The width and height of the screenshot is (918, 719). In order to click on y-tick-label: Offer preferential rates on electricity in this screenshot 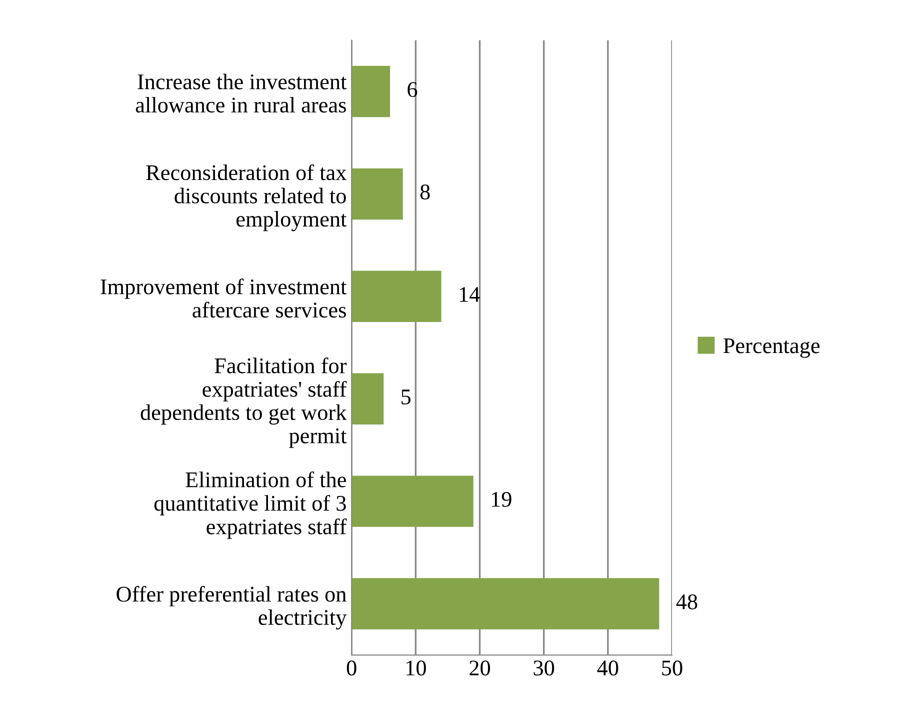, I will do `click(231, 608)`.